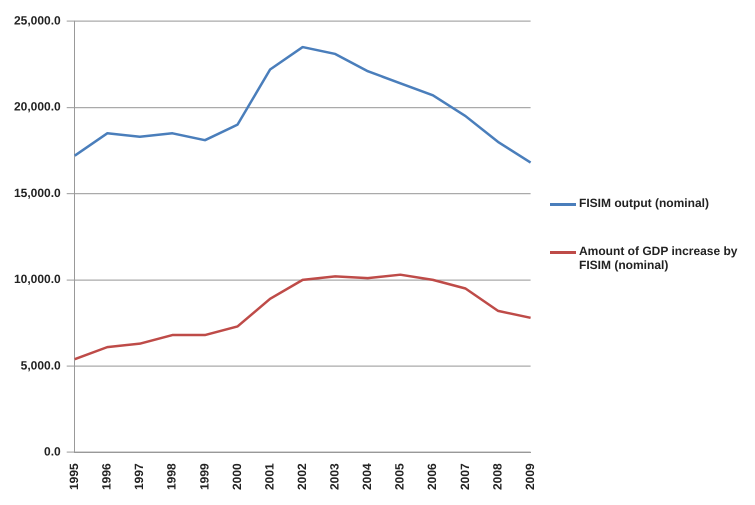 The width and height of the screenshot is (755, 505). Describe the element at coordinates (301, 476) in the screenshot. I see `x-tick-label: 2002` at that location.